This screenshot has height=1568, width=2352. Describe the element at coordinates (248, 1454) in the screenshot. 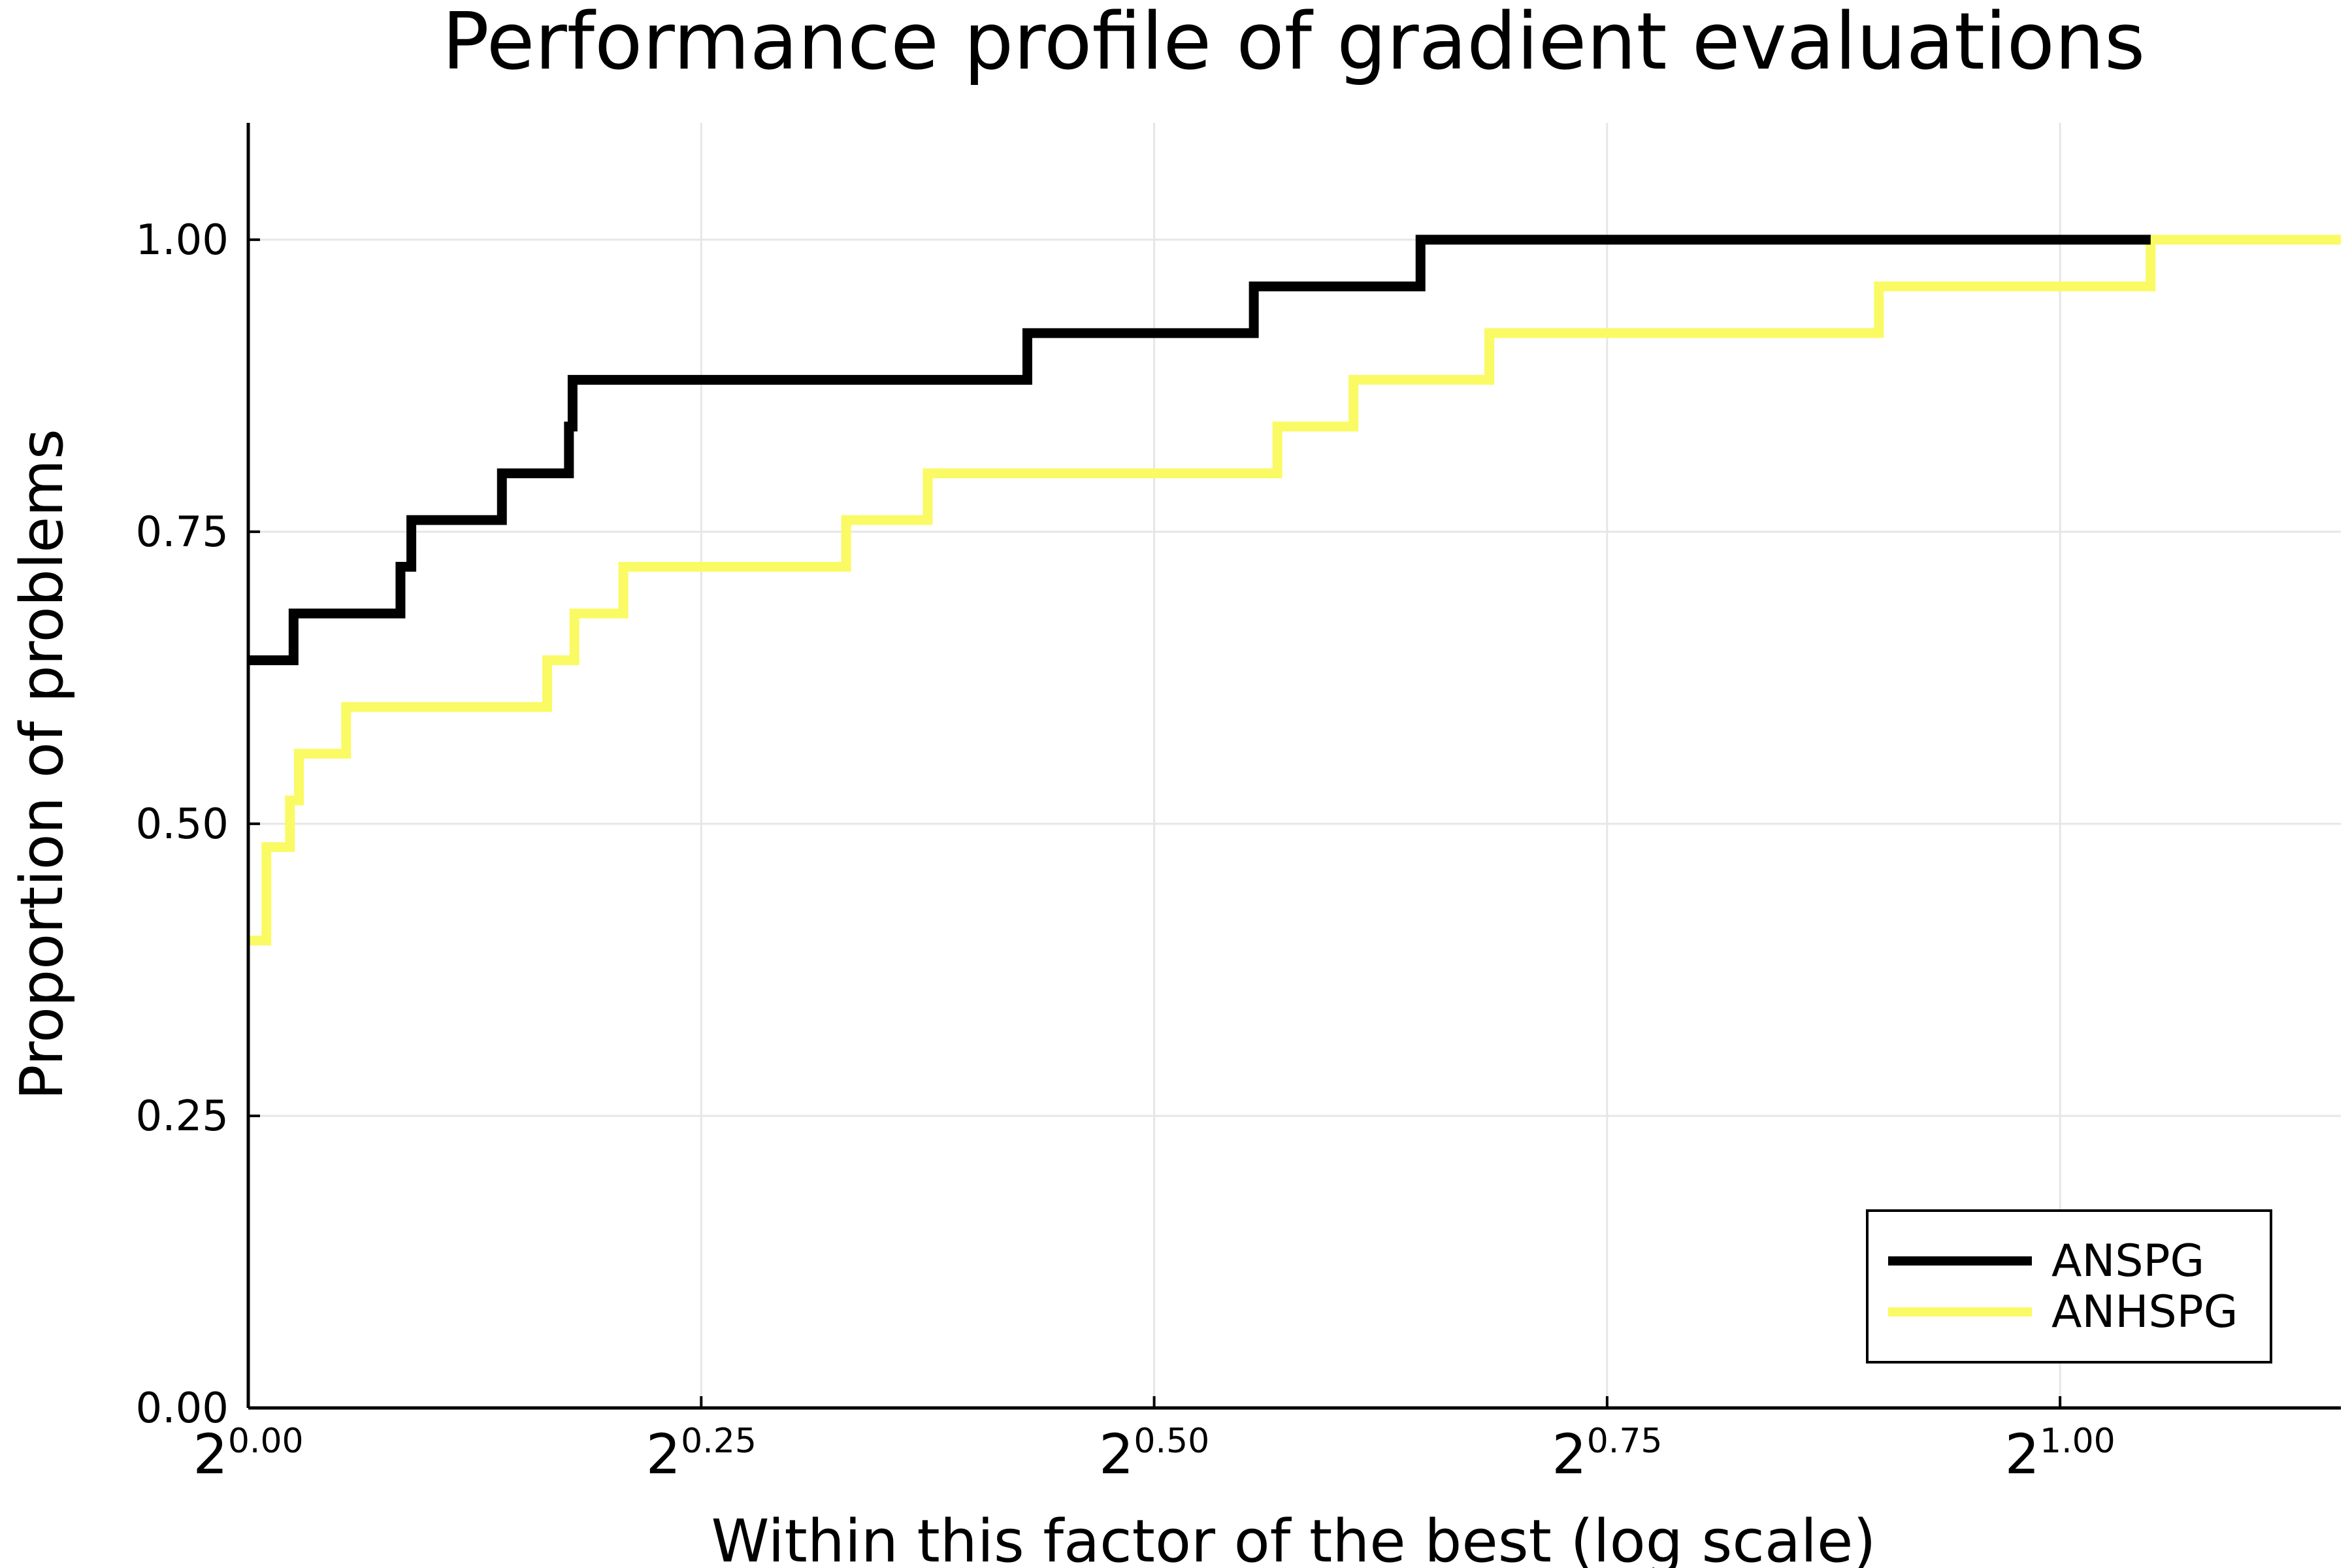

I see `x-tick-label: 20.00` at that location.